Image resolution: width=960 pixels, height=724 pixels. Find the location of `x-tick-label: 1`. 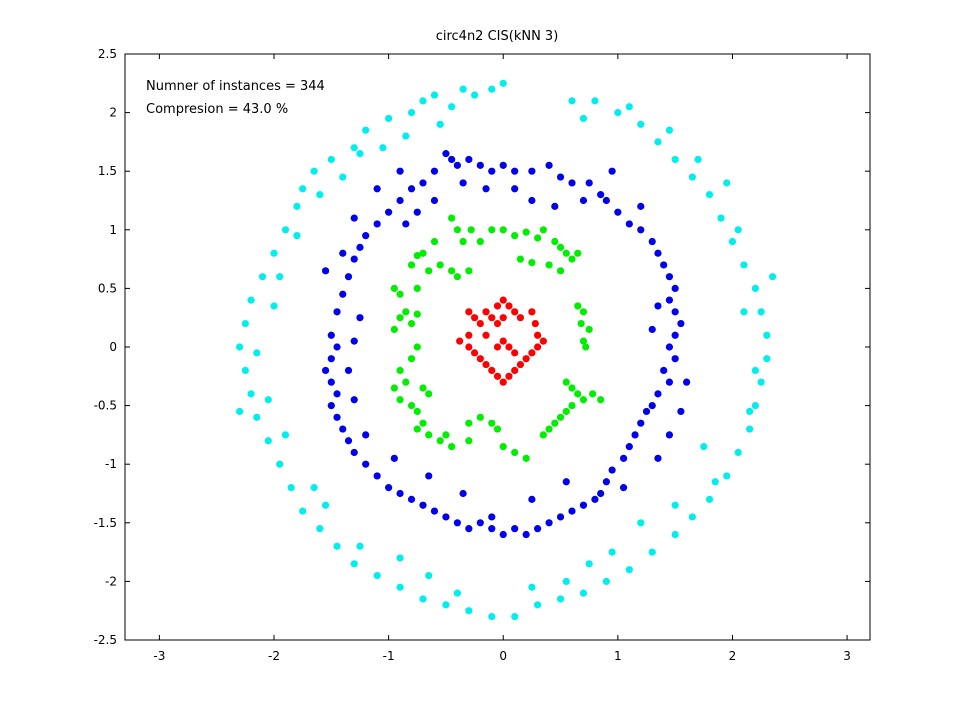

x-tick-label: 1 is located at coordinates (618, 656).